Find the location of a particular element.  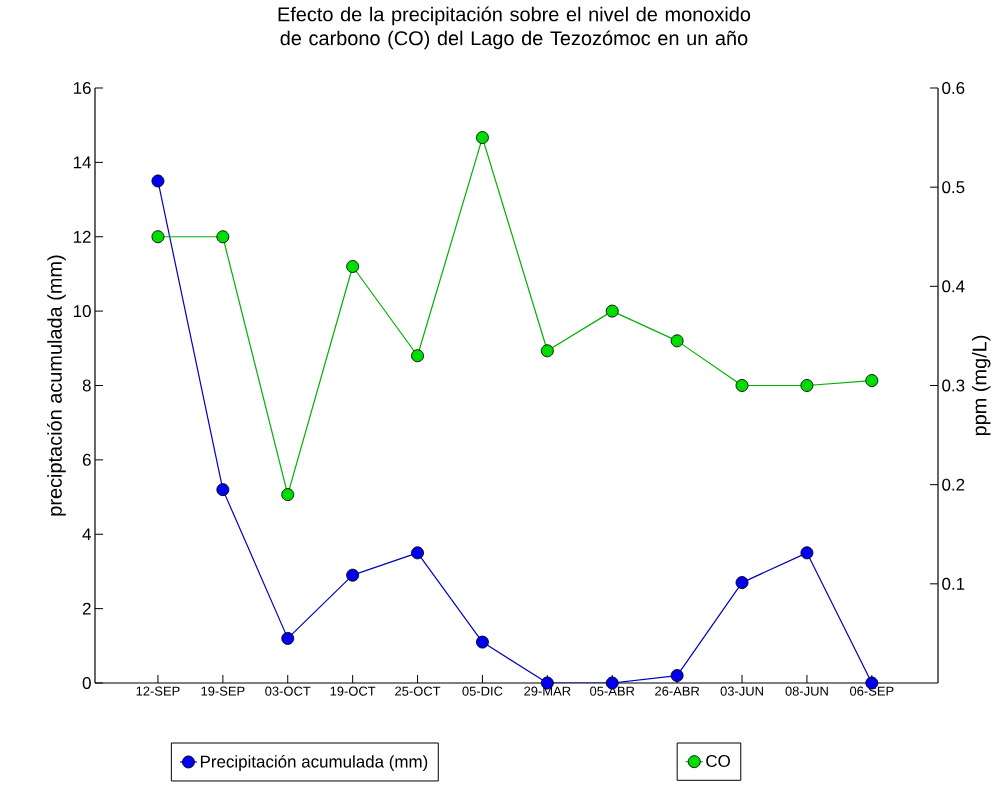

x-tick-label: 26-ABR is located at coordinates (677, 691).